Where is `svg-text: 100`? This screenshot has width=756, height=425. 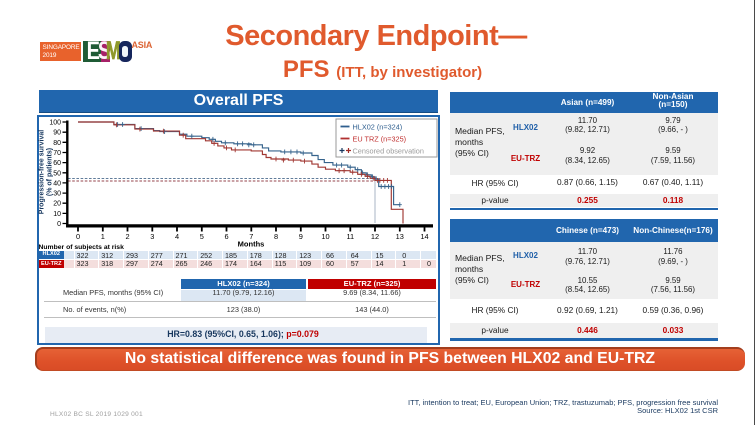 svg-text: 100 is located at coordinates (55, 123).